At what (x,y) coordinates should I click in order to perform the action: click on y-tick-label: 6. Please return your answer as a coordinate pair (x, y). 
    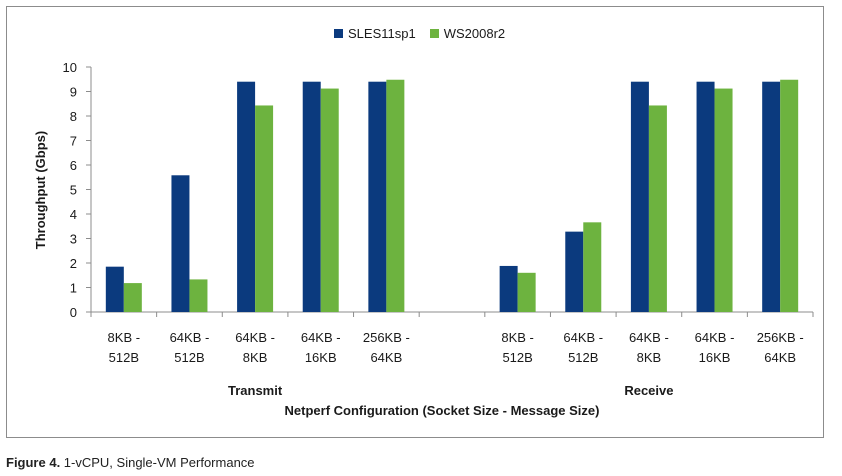
    Looking at the image, I should click on (73, 165).